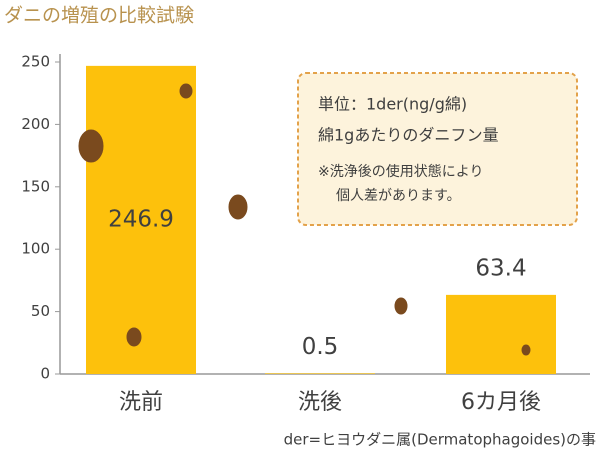  What do you see at coordinates (320, 402) in the screenshot?
I see `x-tick-label: 洗後` at bounding box center [320, 402].